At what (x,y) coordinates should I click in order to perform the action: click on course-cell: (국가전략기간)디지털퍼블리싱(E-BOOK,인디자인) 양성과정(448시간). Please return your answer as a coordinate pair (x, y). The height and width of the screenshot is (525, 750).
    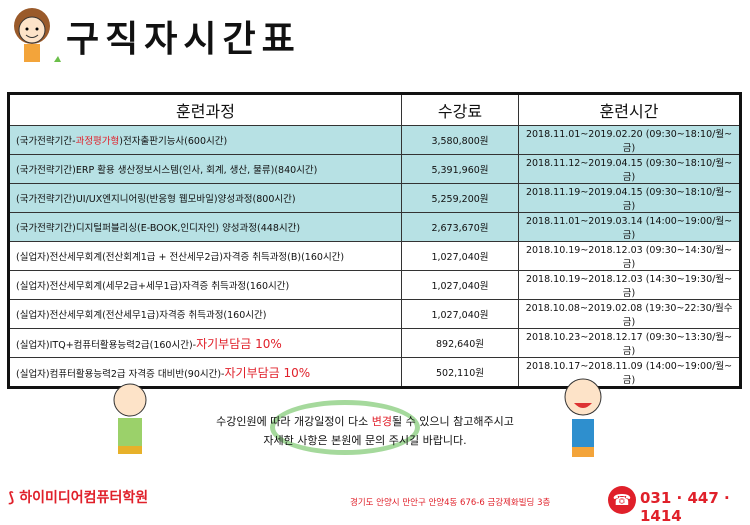
    Looking at the image, I should click on (205, 227).